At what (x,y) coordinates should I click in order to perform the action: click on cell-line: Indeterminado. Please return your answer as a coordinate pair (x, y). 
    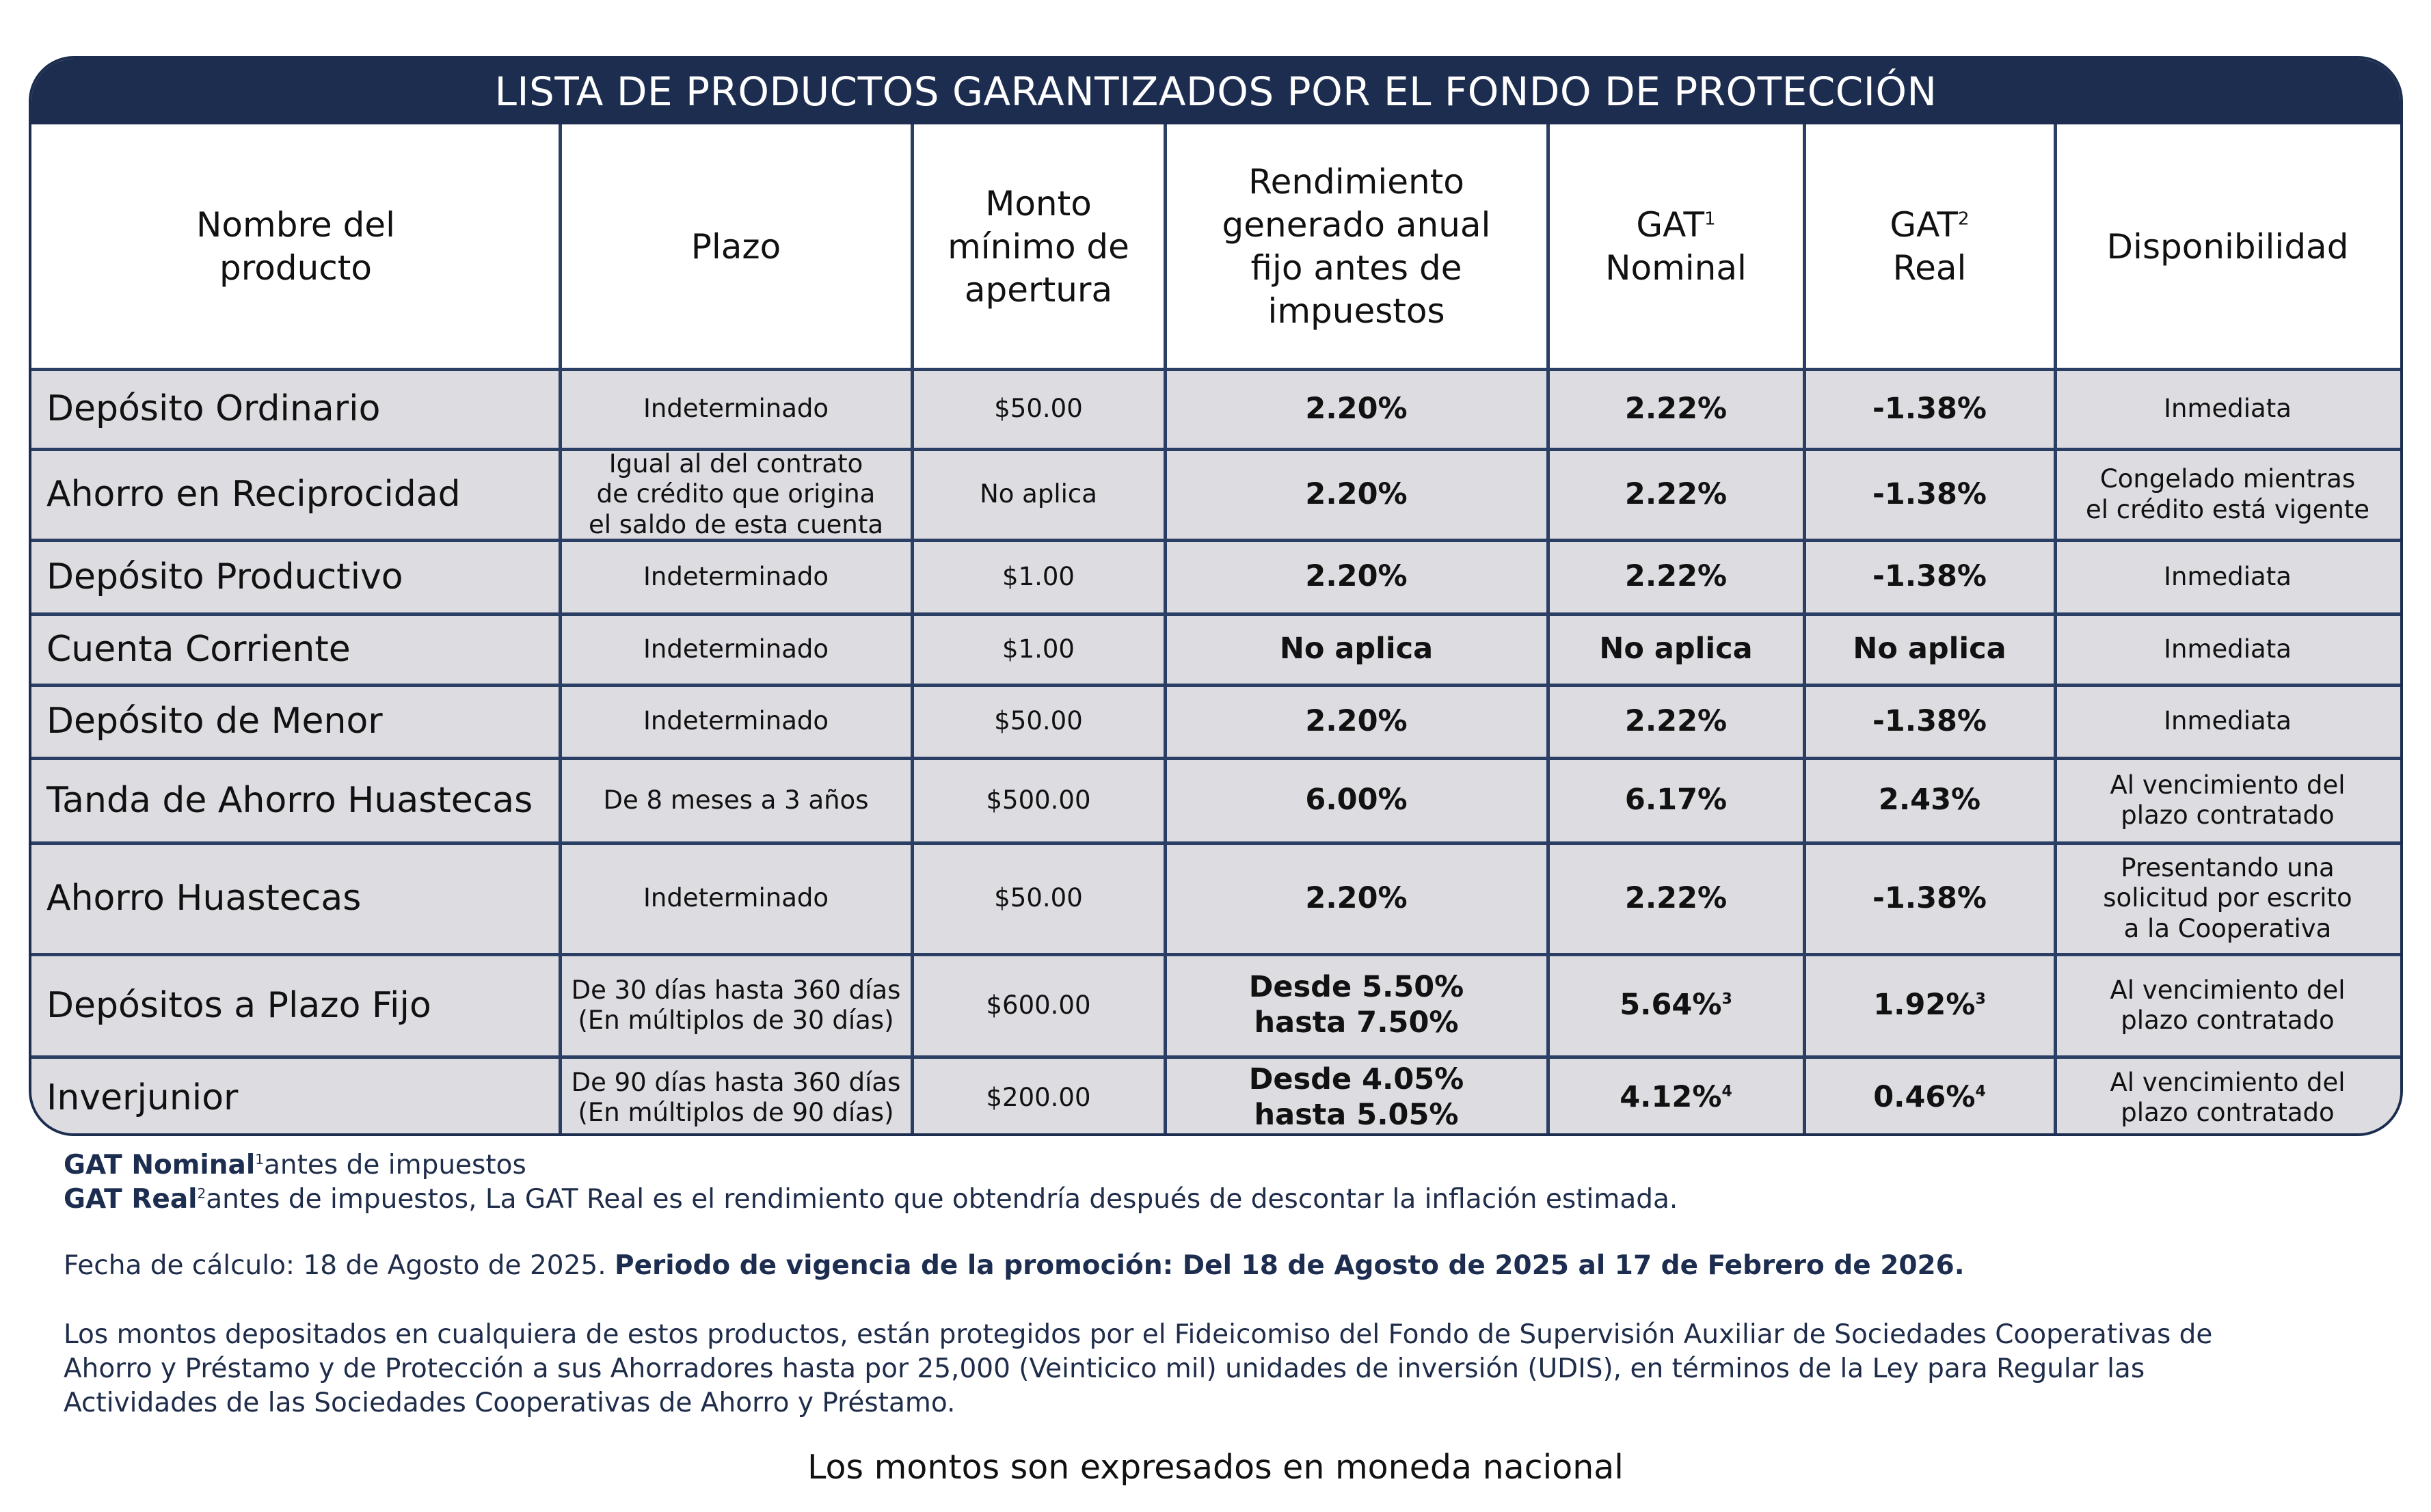
    Looking at the image, I should click on (736, 649).